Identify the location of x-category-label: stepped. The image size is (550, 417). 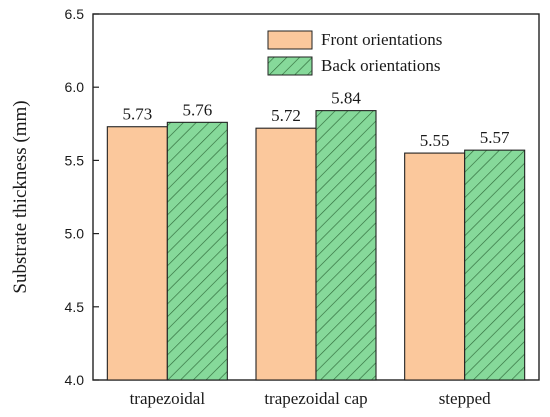
(465, 398).